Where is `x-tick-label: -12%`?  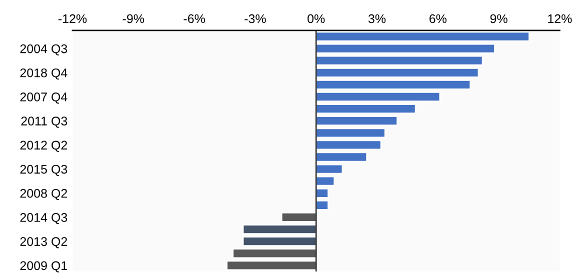 x-tick-label: -12% is located at coordinates (72, 19).